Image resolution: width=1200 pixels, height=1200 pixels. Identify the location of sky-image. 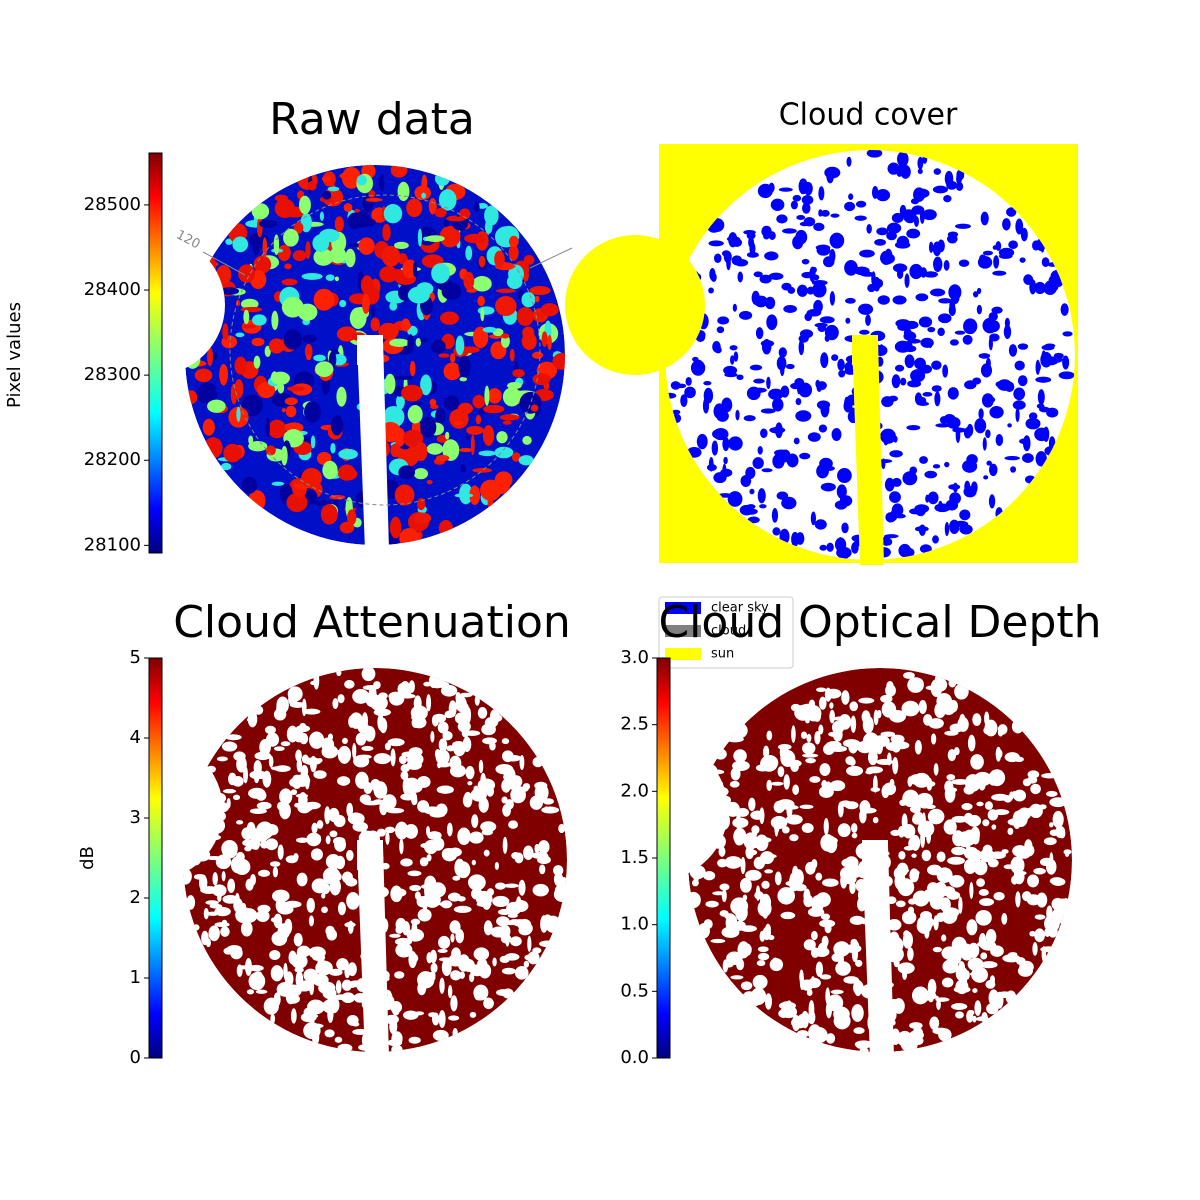
(375, 355).